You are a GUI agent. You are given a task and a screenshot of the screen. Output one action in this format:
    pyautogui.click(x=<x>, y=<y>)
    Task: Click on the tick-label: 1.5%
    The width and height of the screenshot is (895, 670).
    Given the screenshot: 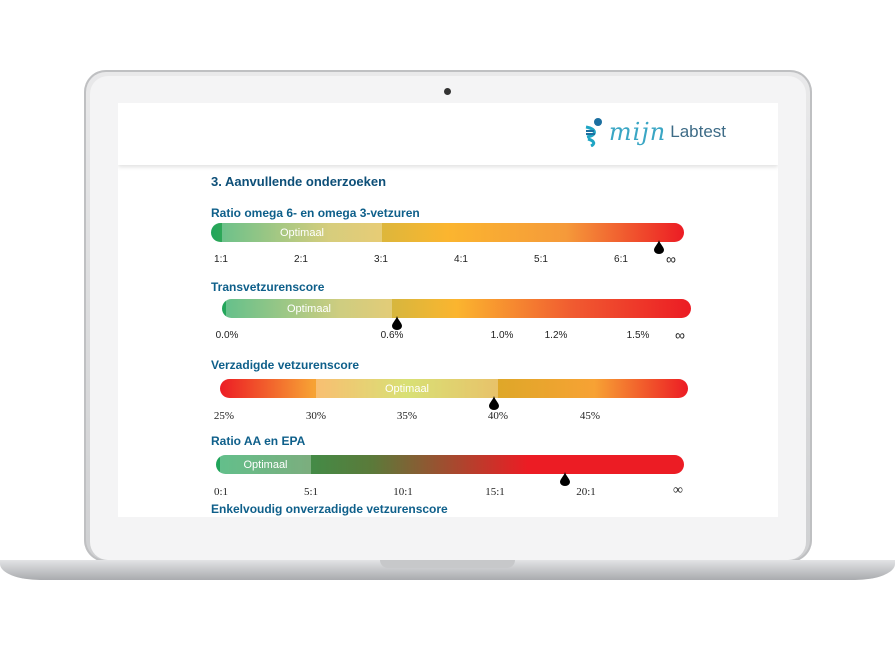 What is the action you would take?
    pyautogui.click(x=638, y=335)
    